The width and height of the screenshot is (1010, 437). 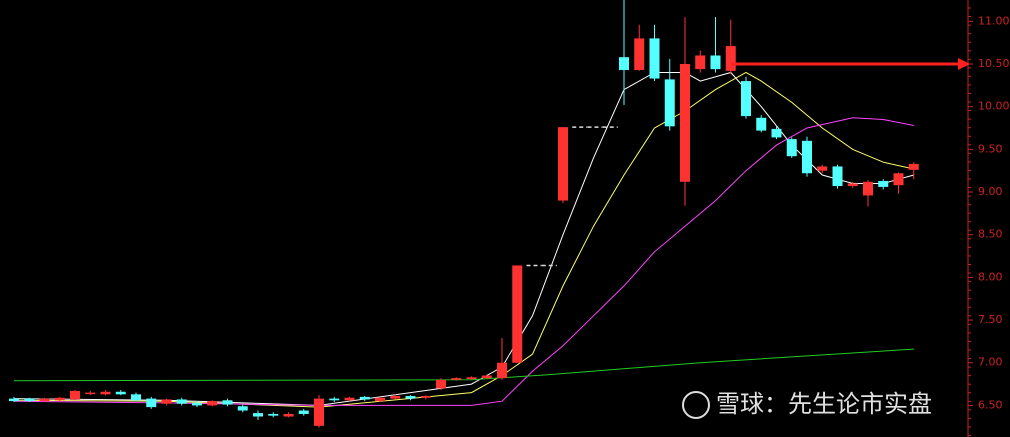 I want to click on watermark: 雪球：先生论市实盘, so click(x=807, y=404).